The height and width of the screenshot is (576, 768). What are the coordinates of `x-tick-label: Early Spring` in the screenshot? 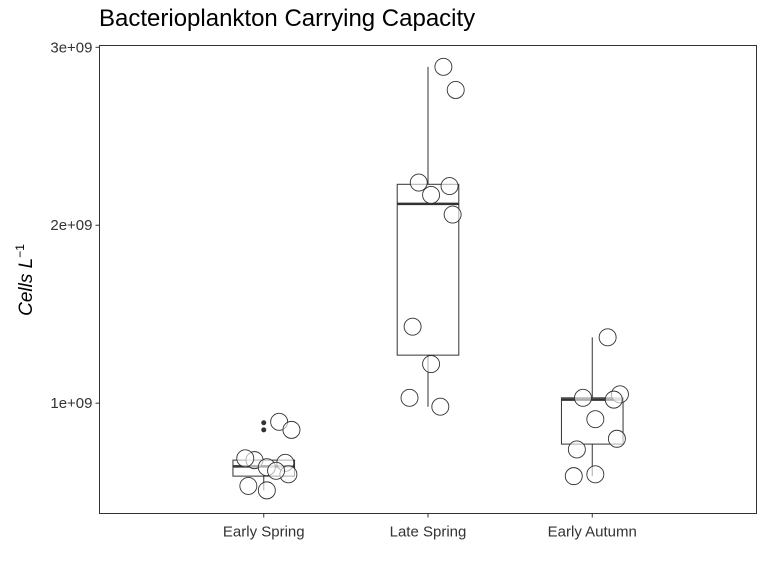 It's located at (264, 532).